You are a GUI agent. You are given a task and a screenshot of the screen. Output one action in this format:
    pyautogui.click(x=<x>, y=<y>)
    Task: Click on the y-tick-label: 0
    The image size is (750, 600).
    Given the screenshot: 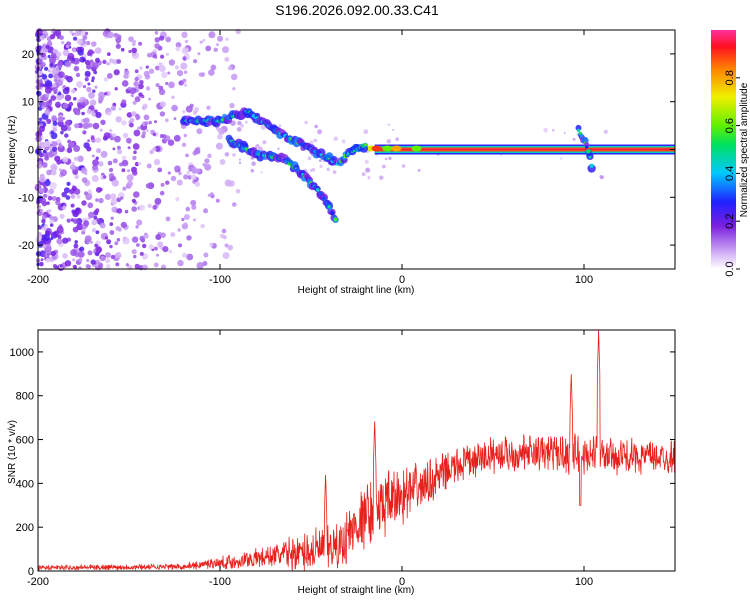 What is the action you would take?
    pyautogui.click(x=31, y=151)
    